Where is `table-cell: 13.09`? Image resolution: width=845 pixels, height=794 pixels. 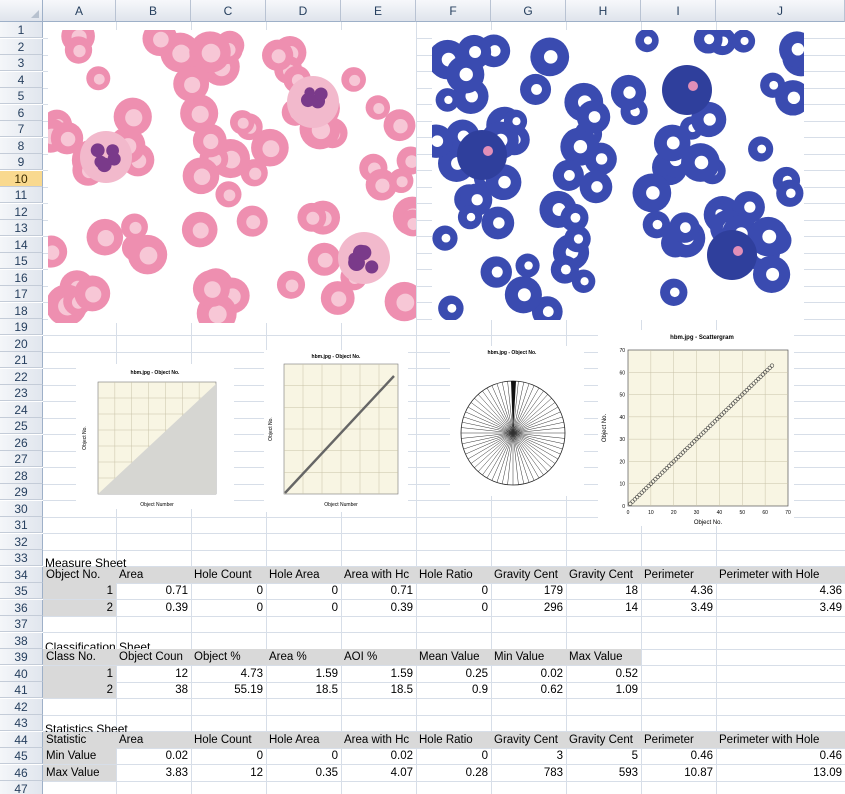 table-cell: 13.09 is located at coordinates (827, 772).